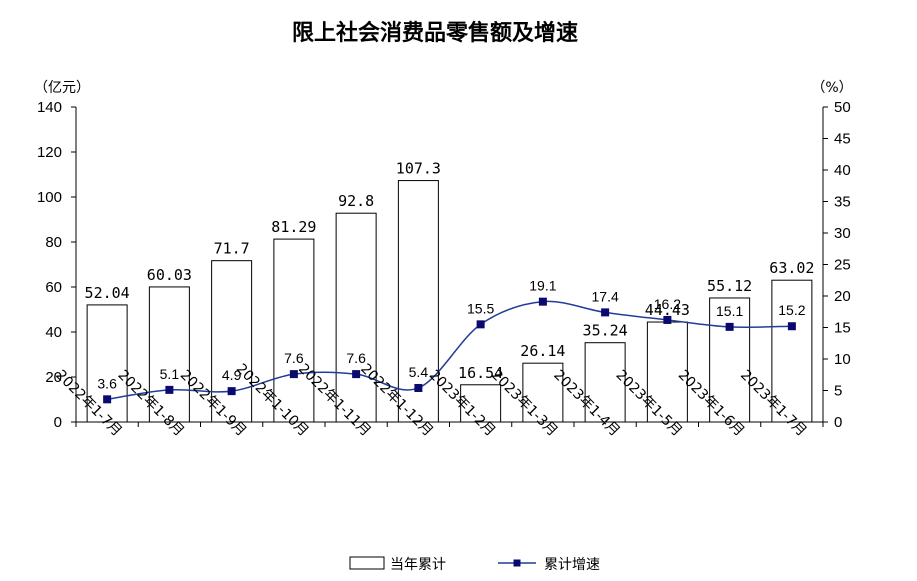 The height and width of the screenshot is (581, 917). What do you see at coordinates (293, 227) in the screenshot?
I see `bar-value-label: 81.29` at bounding box center [293, 227].